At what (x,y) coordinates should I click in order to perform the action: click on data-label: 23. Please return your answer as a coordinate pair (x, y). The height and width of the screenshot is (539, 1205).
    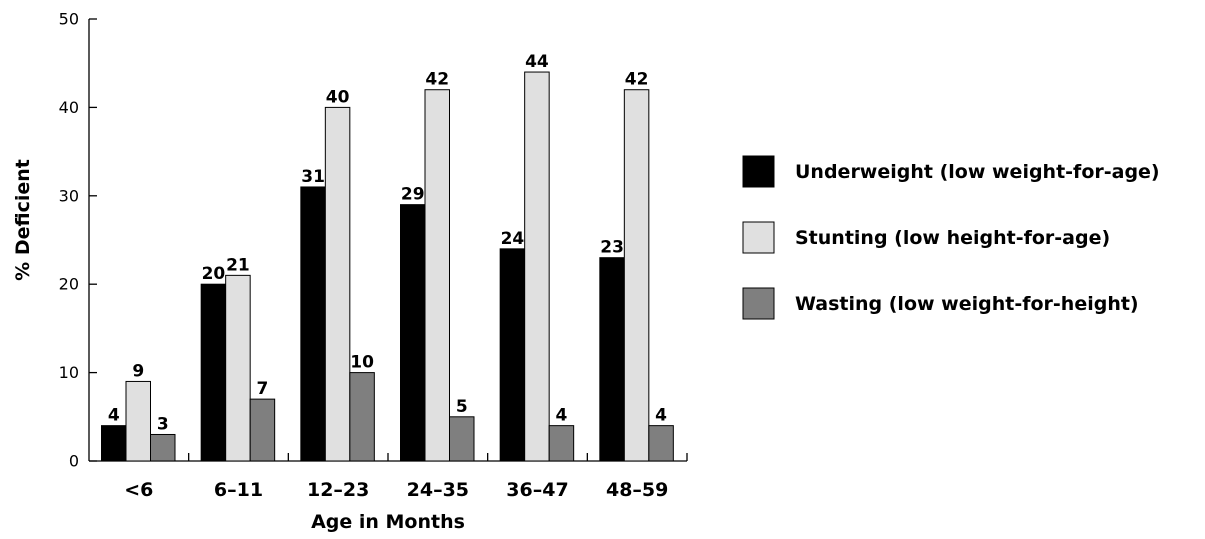
    Looking at the image, I should click on (612, 248).